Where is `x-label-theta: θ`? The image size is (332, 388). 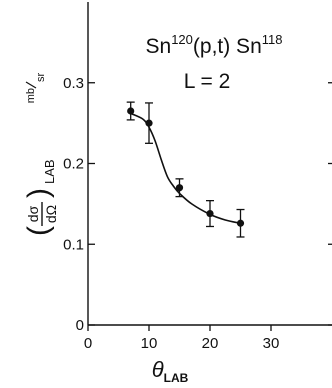 x-label-theta: θ is located at coordinates (158, 369).